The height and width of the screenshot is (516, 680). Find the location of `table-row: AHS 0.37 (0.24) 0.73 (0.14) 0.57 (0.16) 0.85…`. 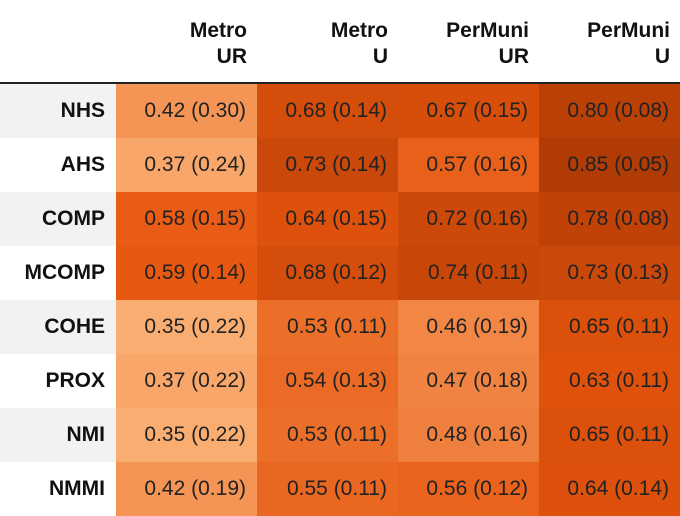

table-row: AHS 0.37 (0.24) 0.73 (0.14) 0.57 (0.16) 0.85… is located at coordinates (340, 165).